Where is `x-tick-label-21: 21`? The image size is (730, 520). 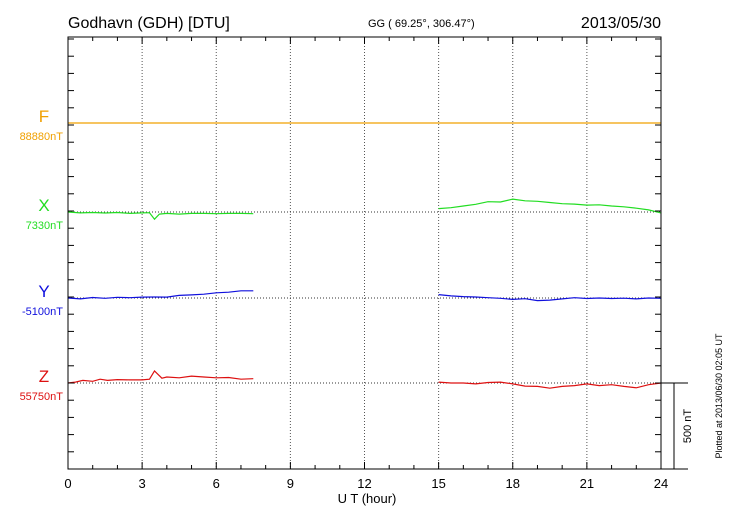
x-tick-label-21: 21 is located at coordinates (587, 483).